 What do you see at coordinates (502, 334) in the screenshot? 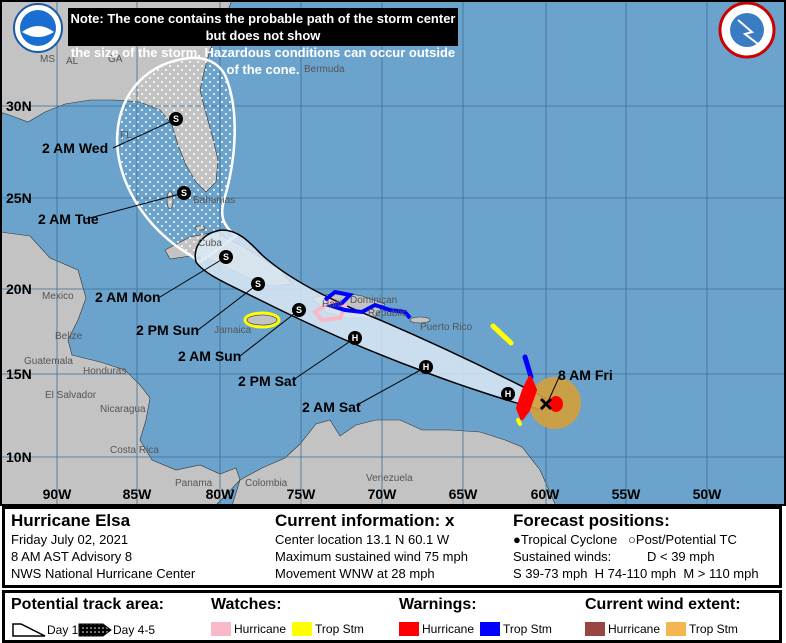
I see `trop-storm-watch-leewards` at bounding box center [502, 334].